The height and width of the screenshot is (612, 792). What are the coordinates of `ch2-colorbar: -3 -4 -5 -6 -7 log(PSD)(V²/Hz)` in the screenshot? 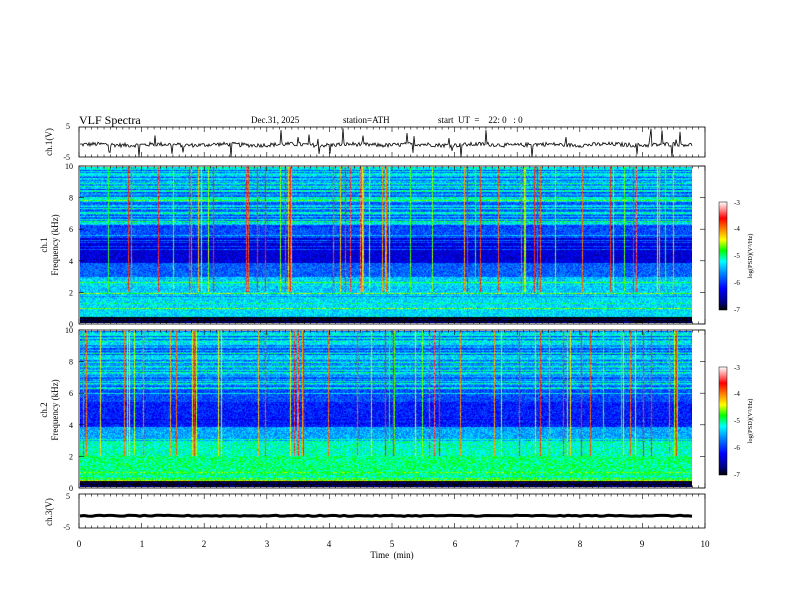 It's located at (736, 421).